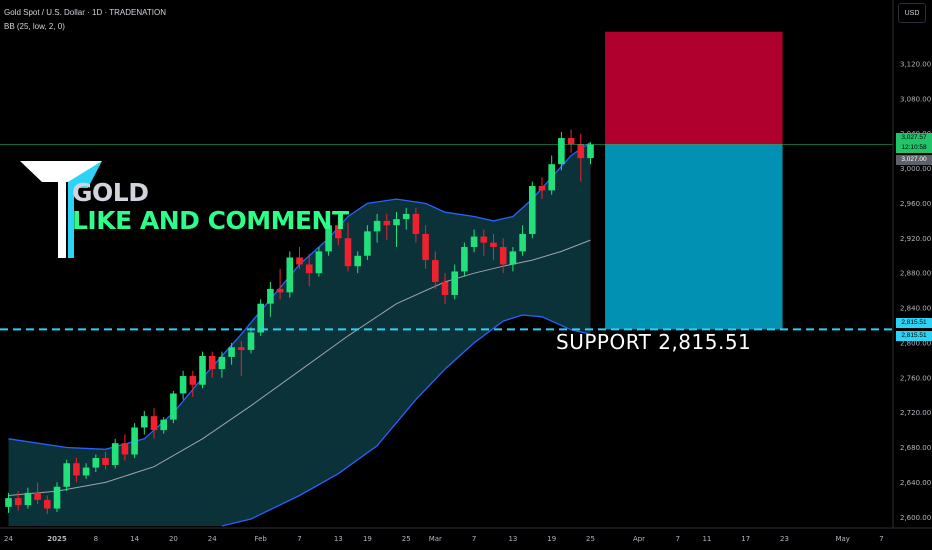  Describe the element at coordinates (914, 148) in the screenshot. I see `countdown-tag: 12:10:58` at that location.